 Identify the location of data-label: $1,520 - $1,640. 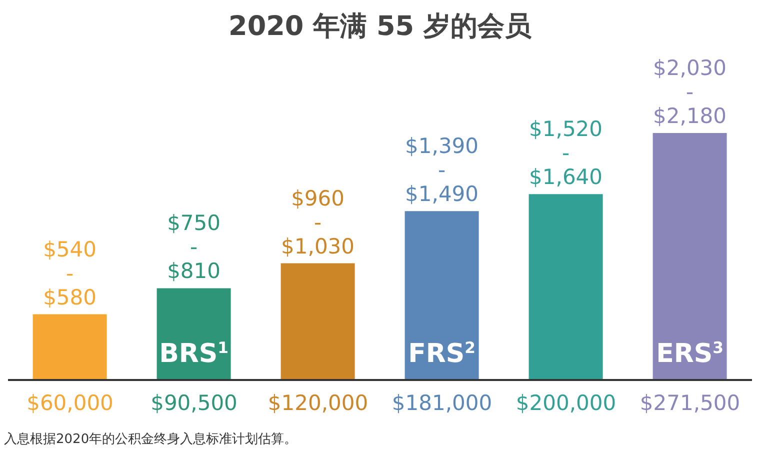
(566, 153).